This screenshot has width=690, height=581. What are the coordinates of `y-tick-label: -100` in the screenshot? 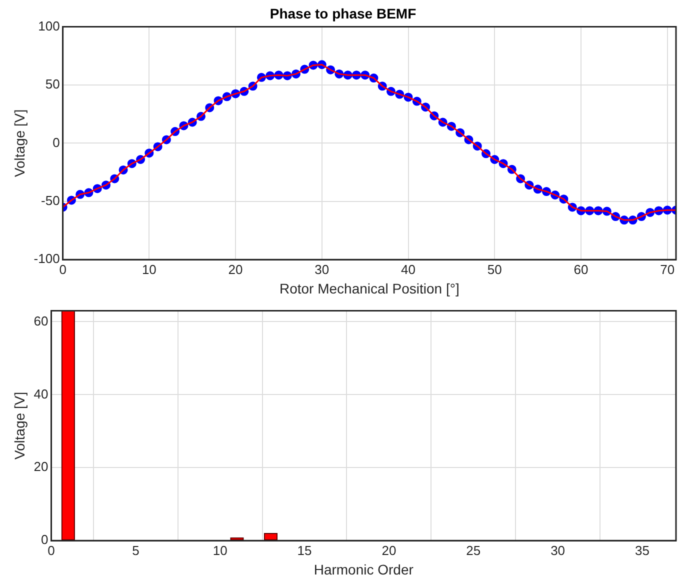 It's located at (47, 258).